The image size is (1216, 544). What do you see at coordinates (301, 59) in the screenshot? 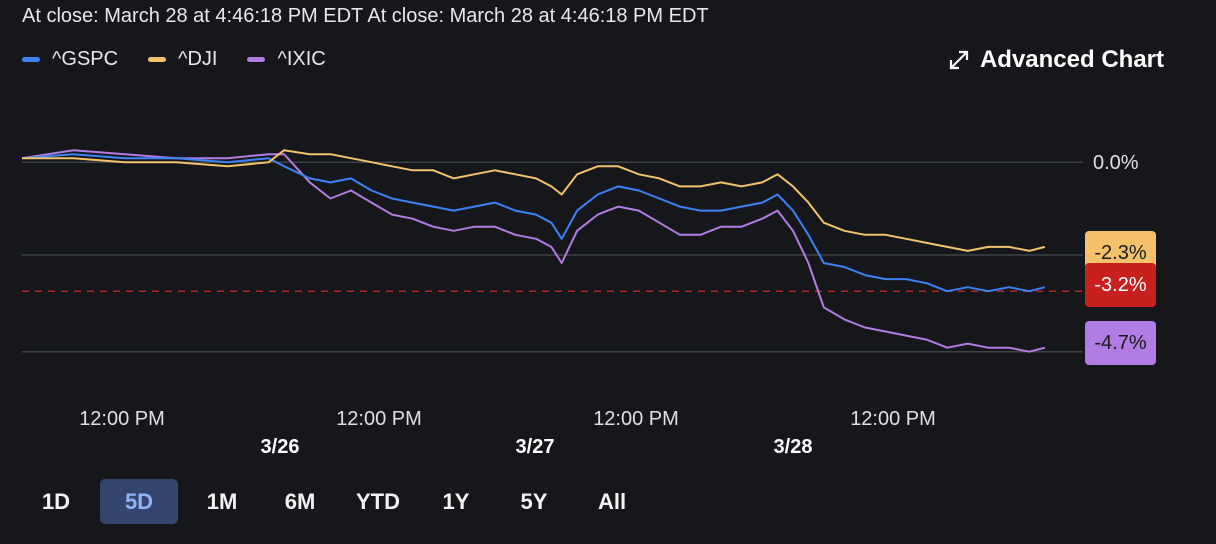
I see `legend-label-ixic: ^IXIC` at bounding box center [301, 59].